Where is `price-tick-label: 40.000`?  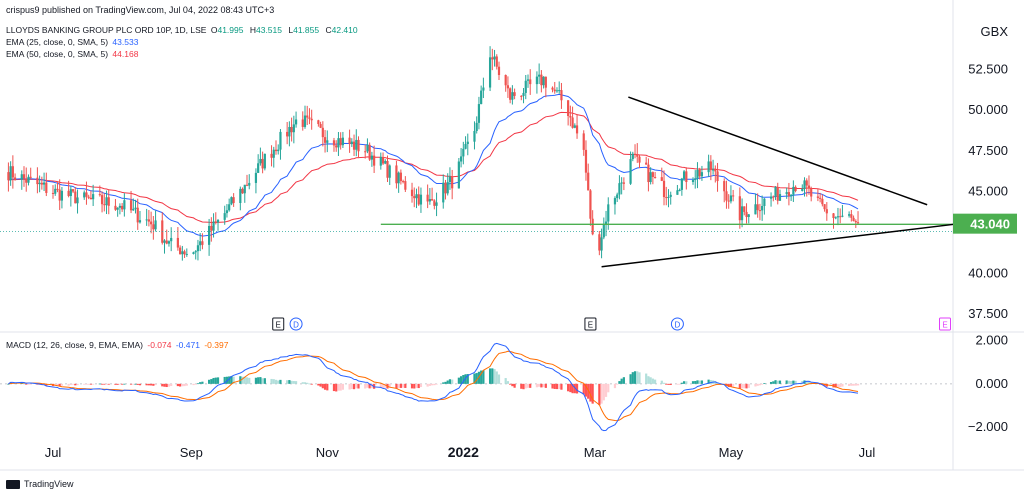
price-tick-label: 40.000 is located at coordinates (988, 272).